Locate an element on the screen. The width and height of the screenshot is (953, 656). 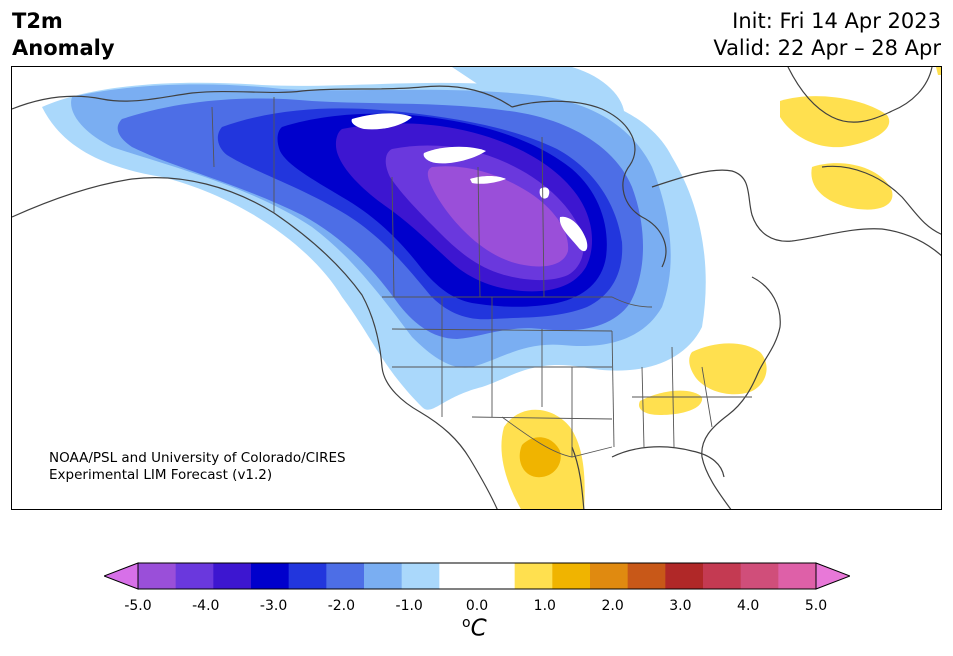
colorbar-tick-label: -4.0 is located at coordinates (206, 606).